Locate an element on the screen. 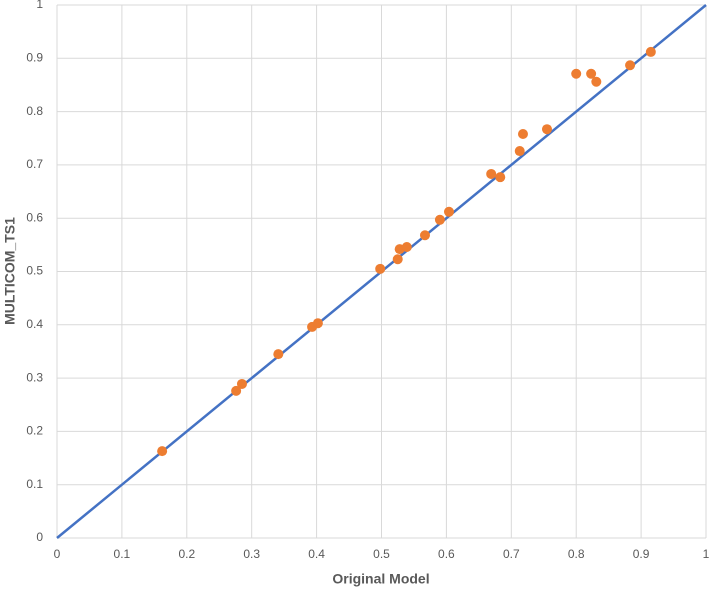 This screenshot has width=709, height=593. y-tick-label: 0.7 is located at coordinates (34, 164).